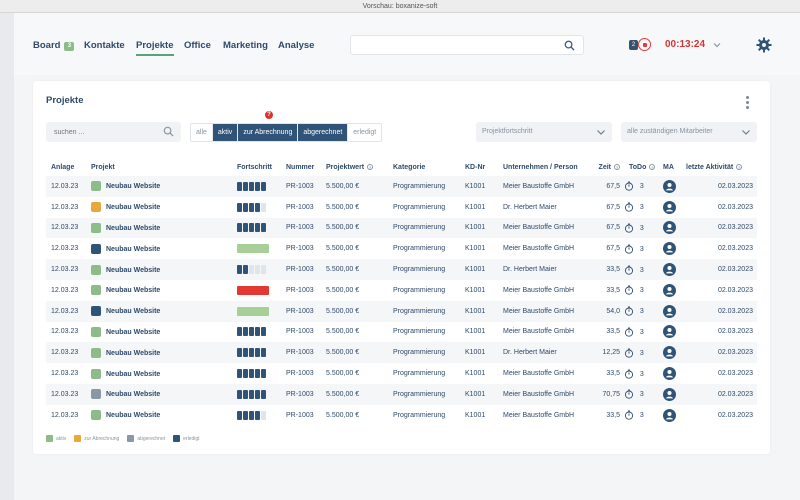  I want to click on column-header-unternehmen: Unternehmen / Person, so click(540, 167).